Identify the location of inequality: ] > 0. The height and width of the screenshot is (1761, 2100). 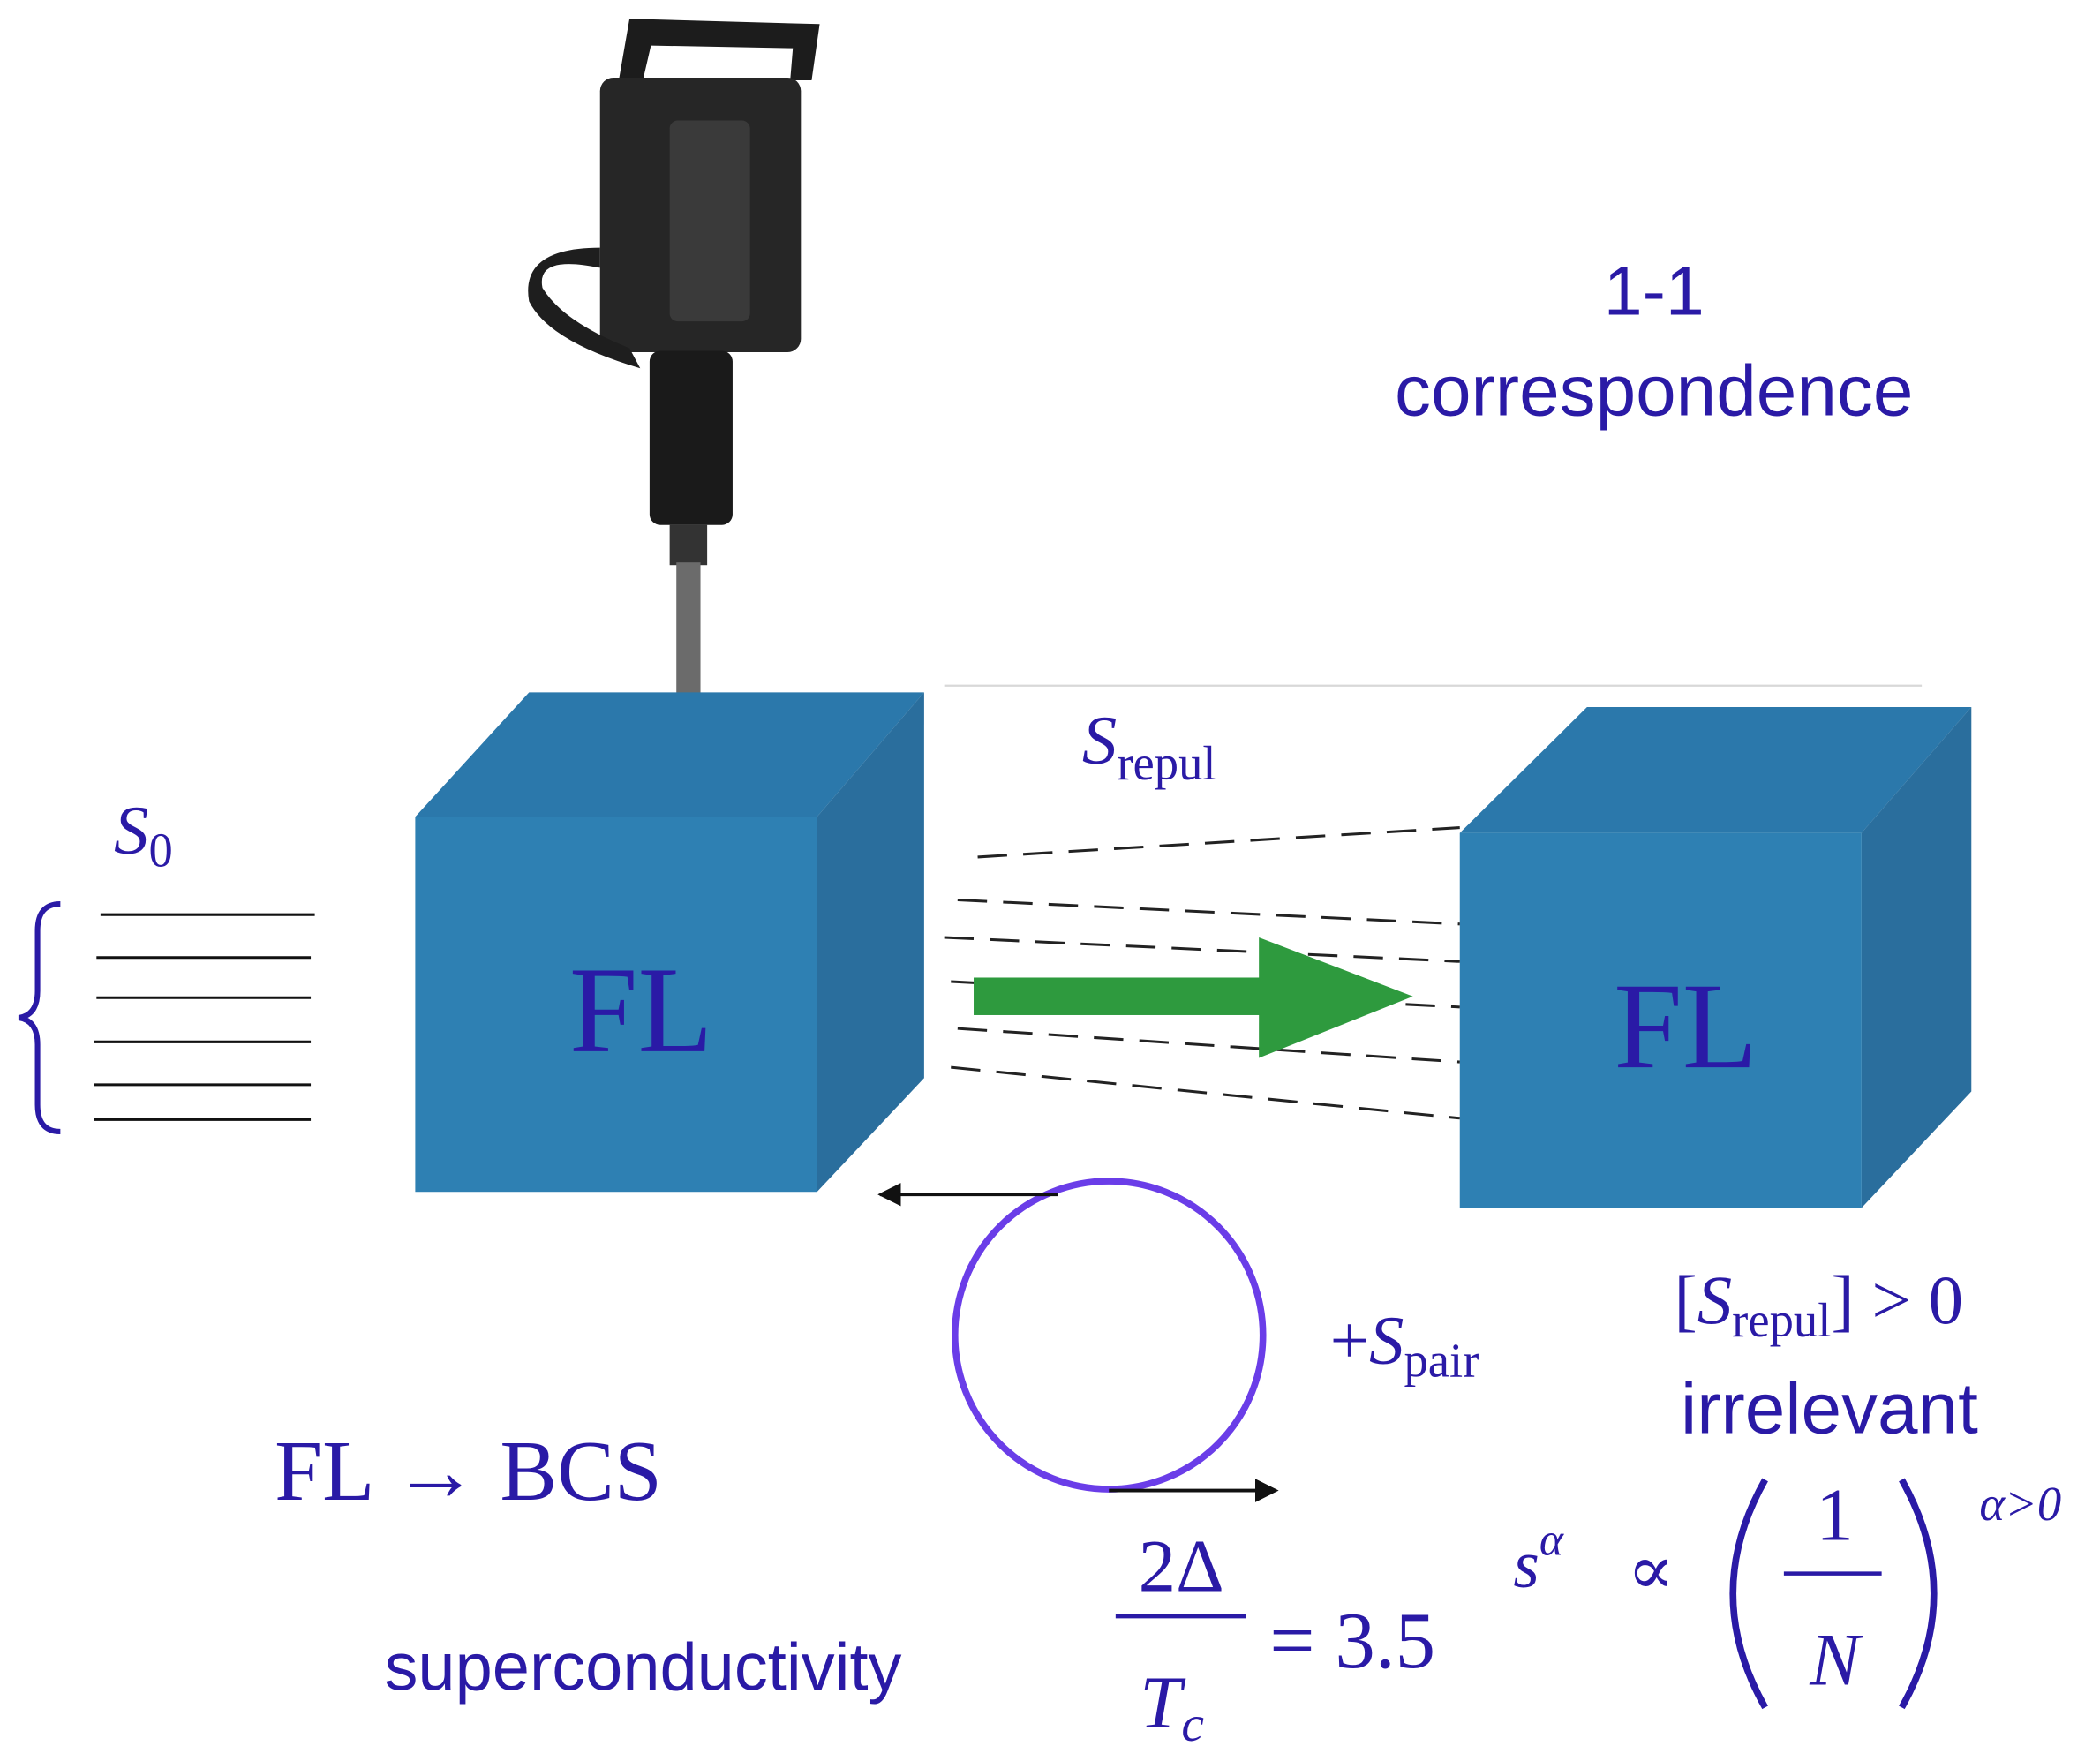
(1897, 1301).